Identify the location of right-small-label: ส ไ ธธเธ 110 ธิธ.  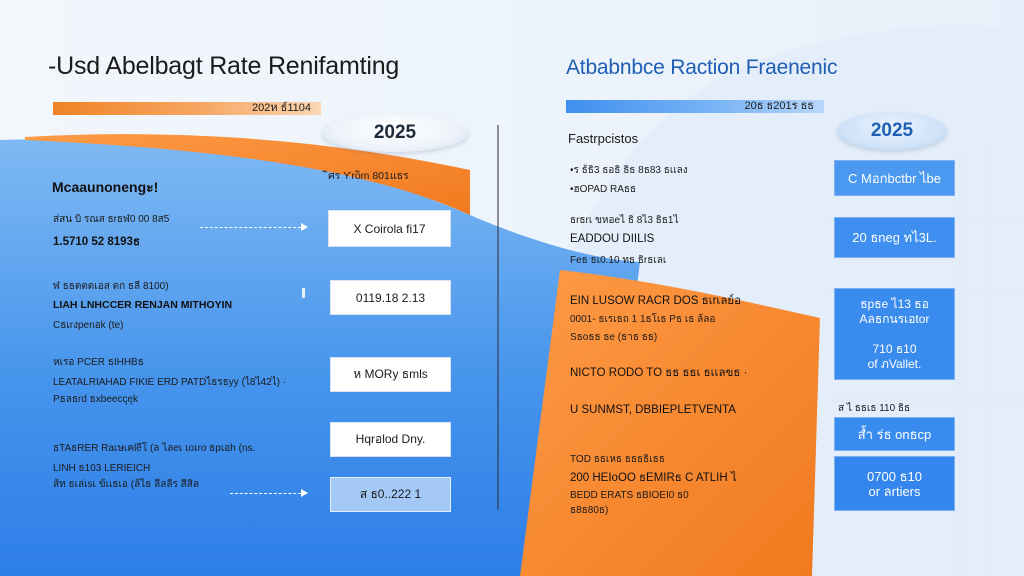
(874, 408).